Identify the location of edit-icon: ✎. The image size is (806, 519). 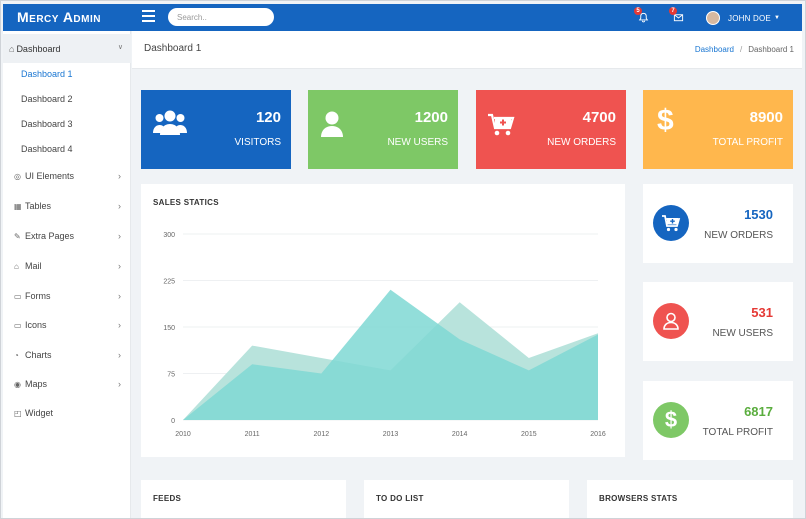
(17, 236).